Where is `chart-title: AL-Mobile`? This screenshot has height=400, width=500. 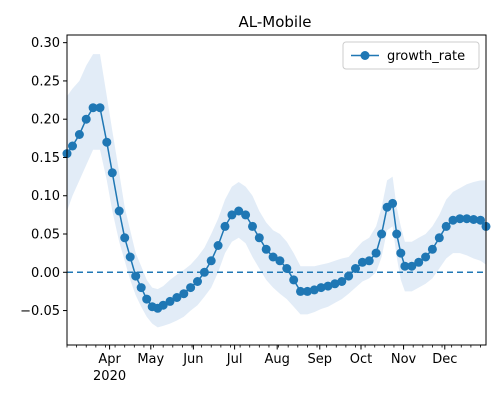 chart-title: AL-Mobile is located at coordinates (275, 22).